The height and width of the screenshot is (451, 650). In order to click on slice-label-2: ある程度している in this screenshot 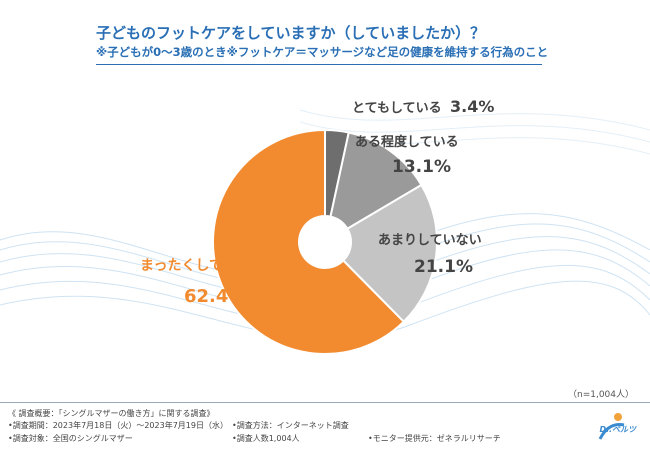, I will do `click(407, 142)`.